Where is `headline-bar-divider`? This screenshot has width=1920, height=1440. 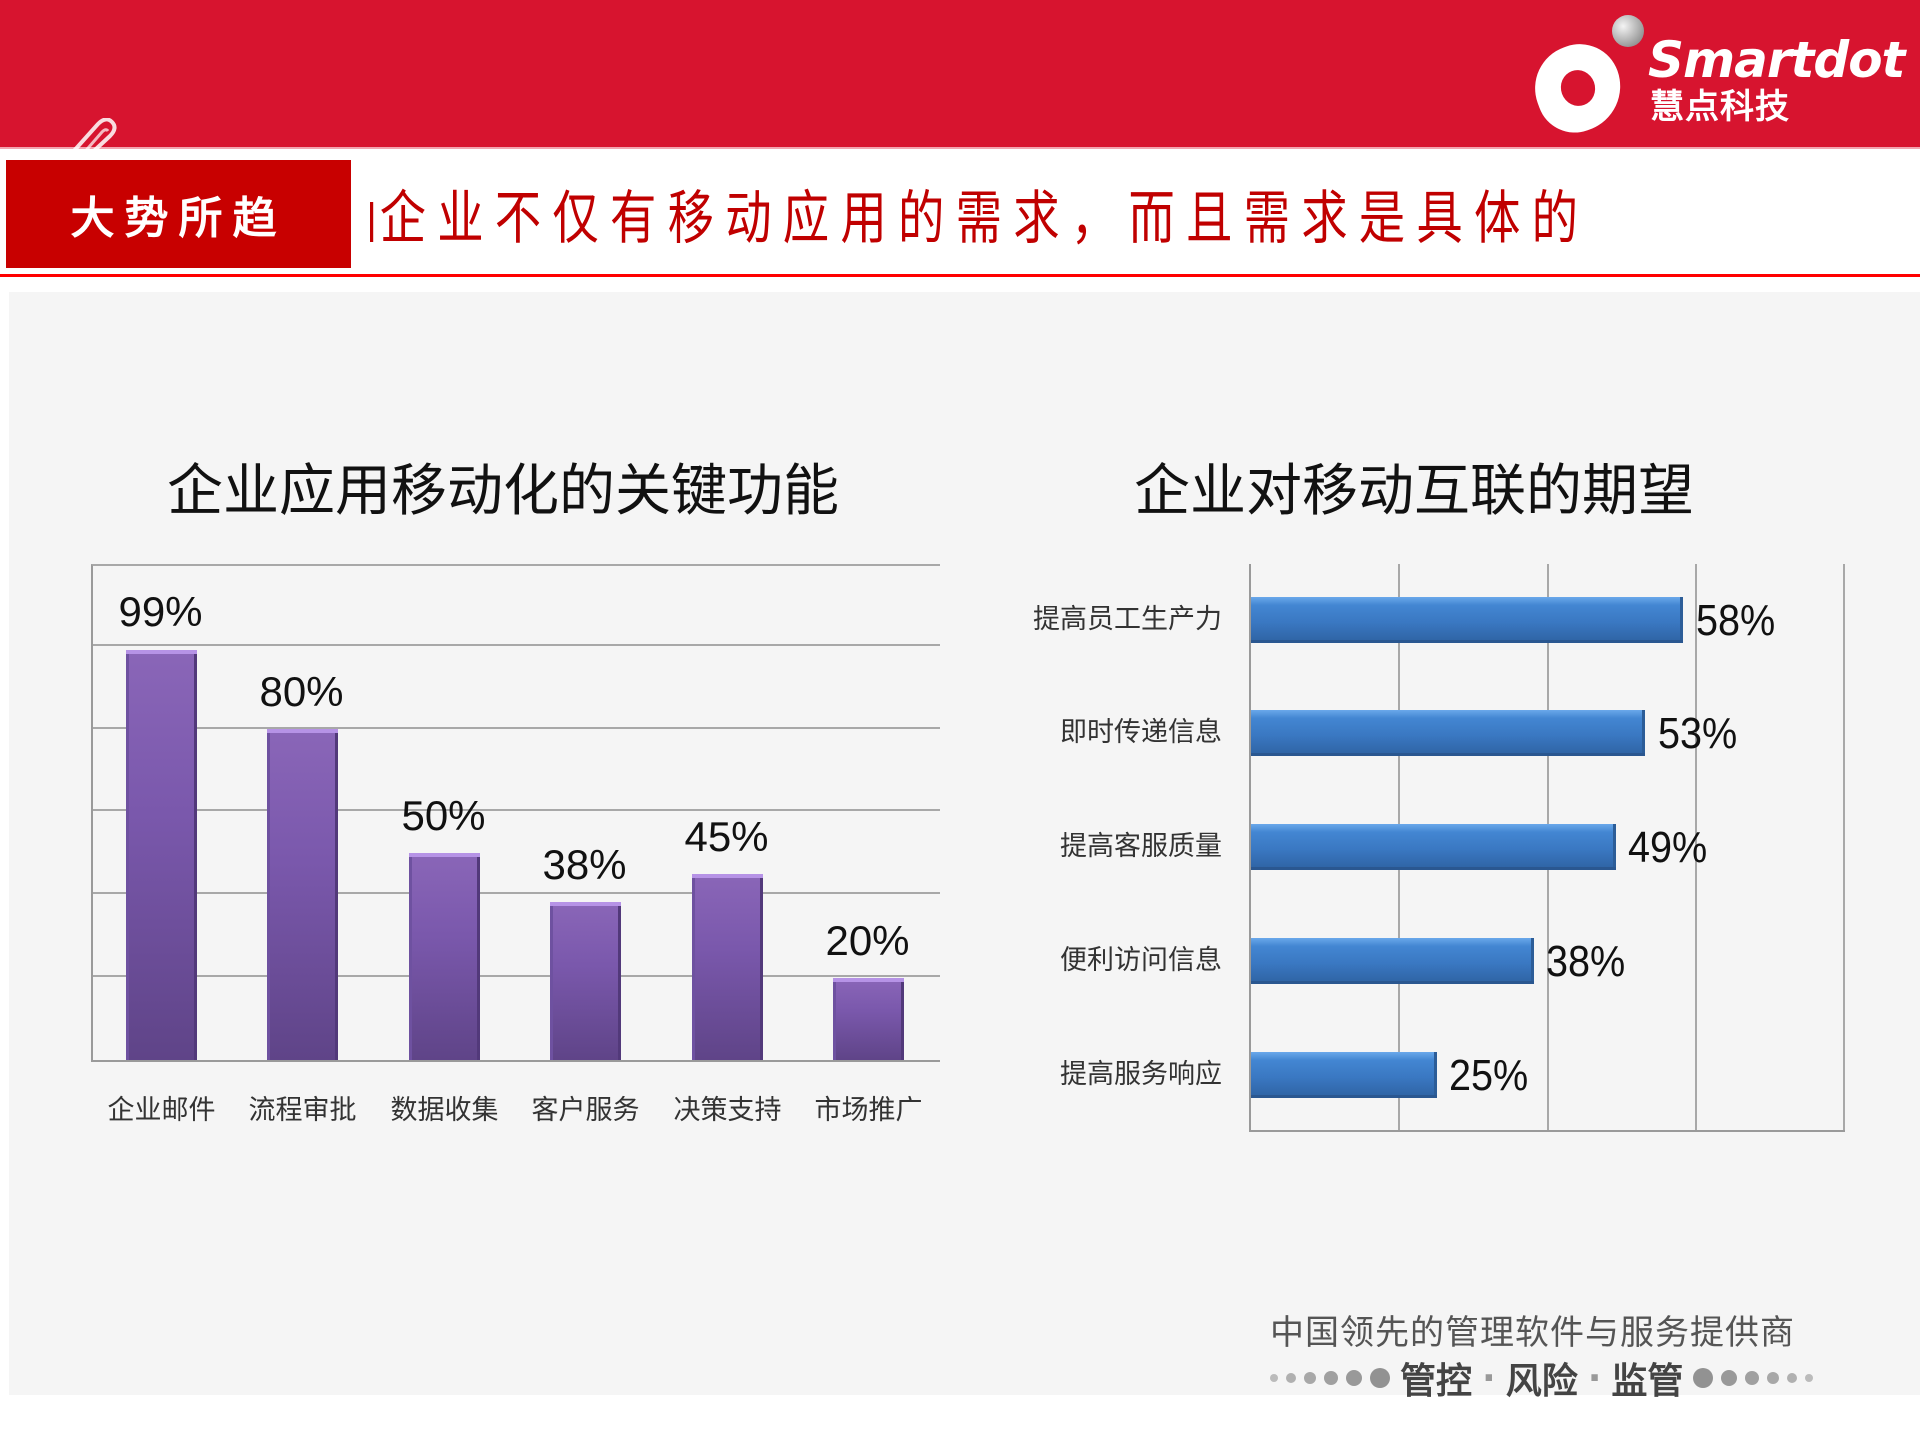
headline-bar-divider is located at coordinates (372, 222).